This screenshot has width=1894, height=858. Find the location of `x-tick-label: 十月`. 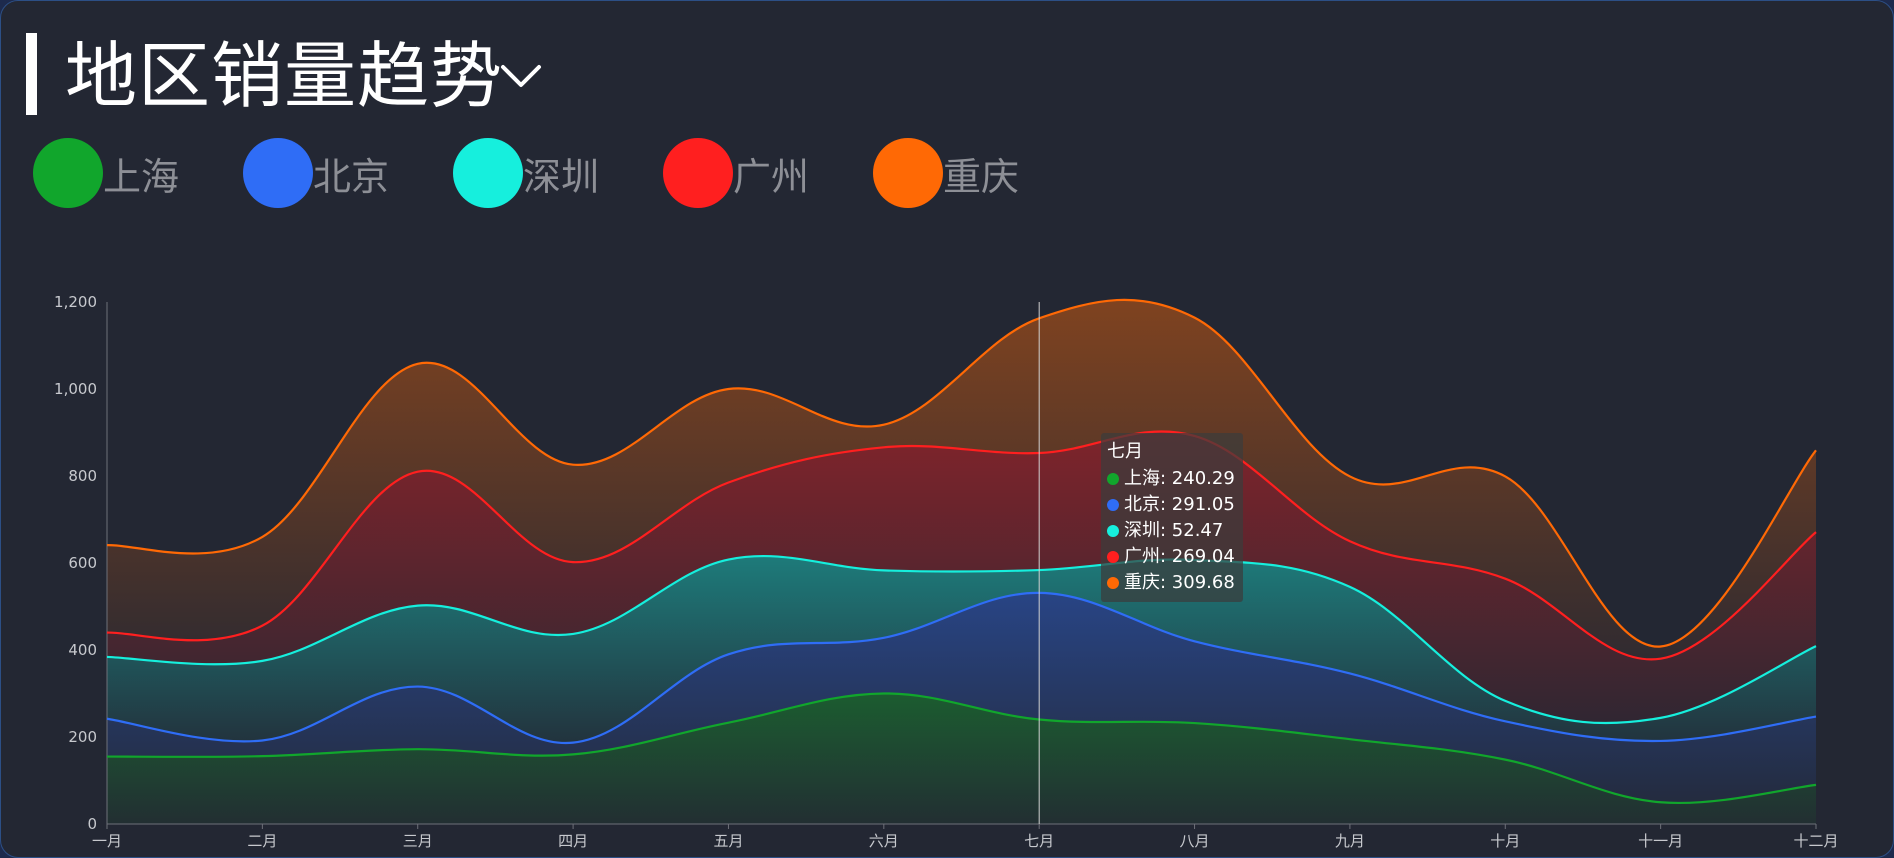

x-tick-label: 十月 is located at coordinates (1505, 841).